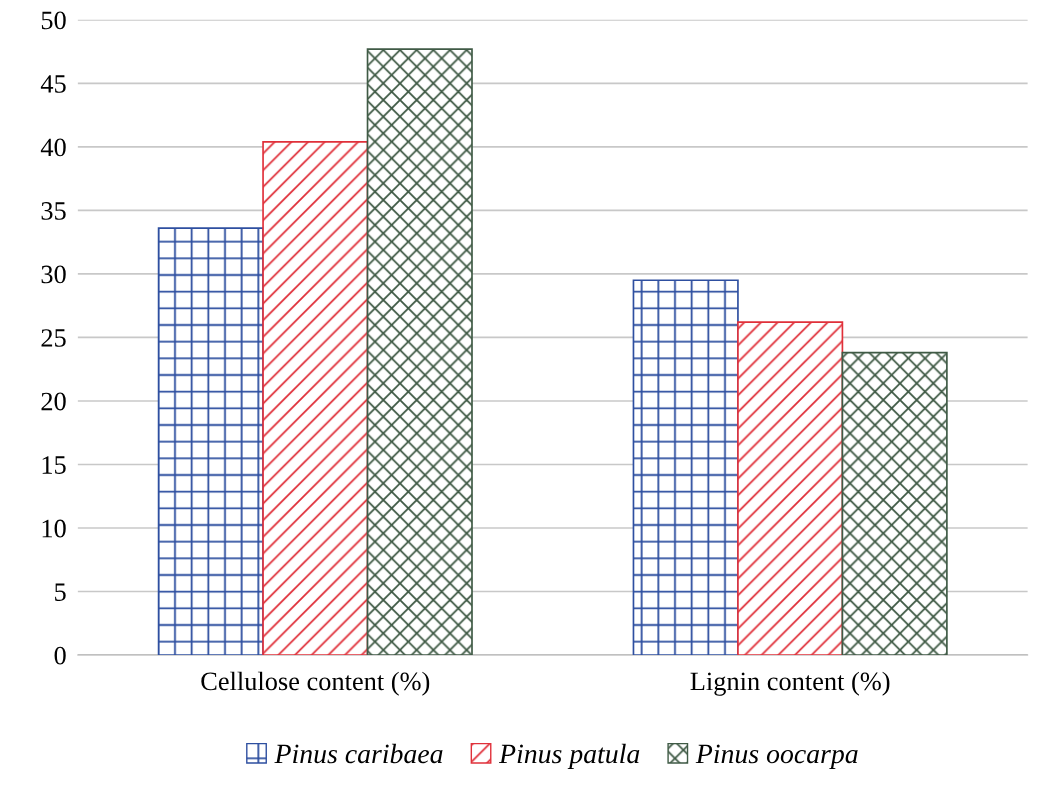  Describe the element at coordinates (54, 465) in the screenshot. I see `y-tick-label: 15` at that location.